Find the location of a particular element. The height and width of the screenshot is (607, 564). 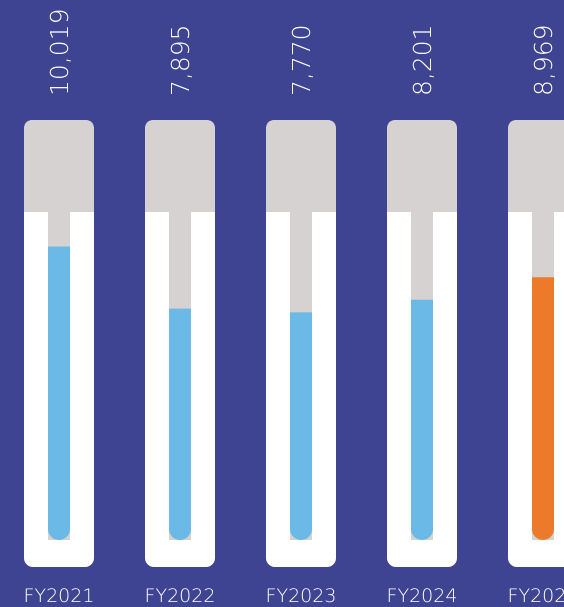

value-label-fy2024: 8,201 is located at coordinates (422, 60).